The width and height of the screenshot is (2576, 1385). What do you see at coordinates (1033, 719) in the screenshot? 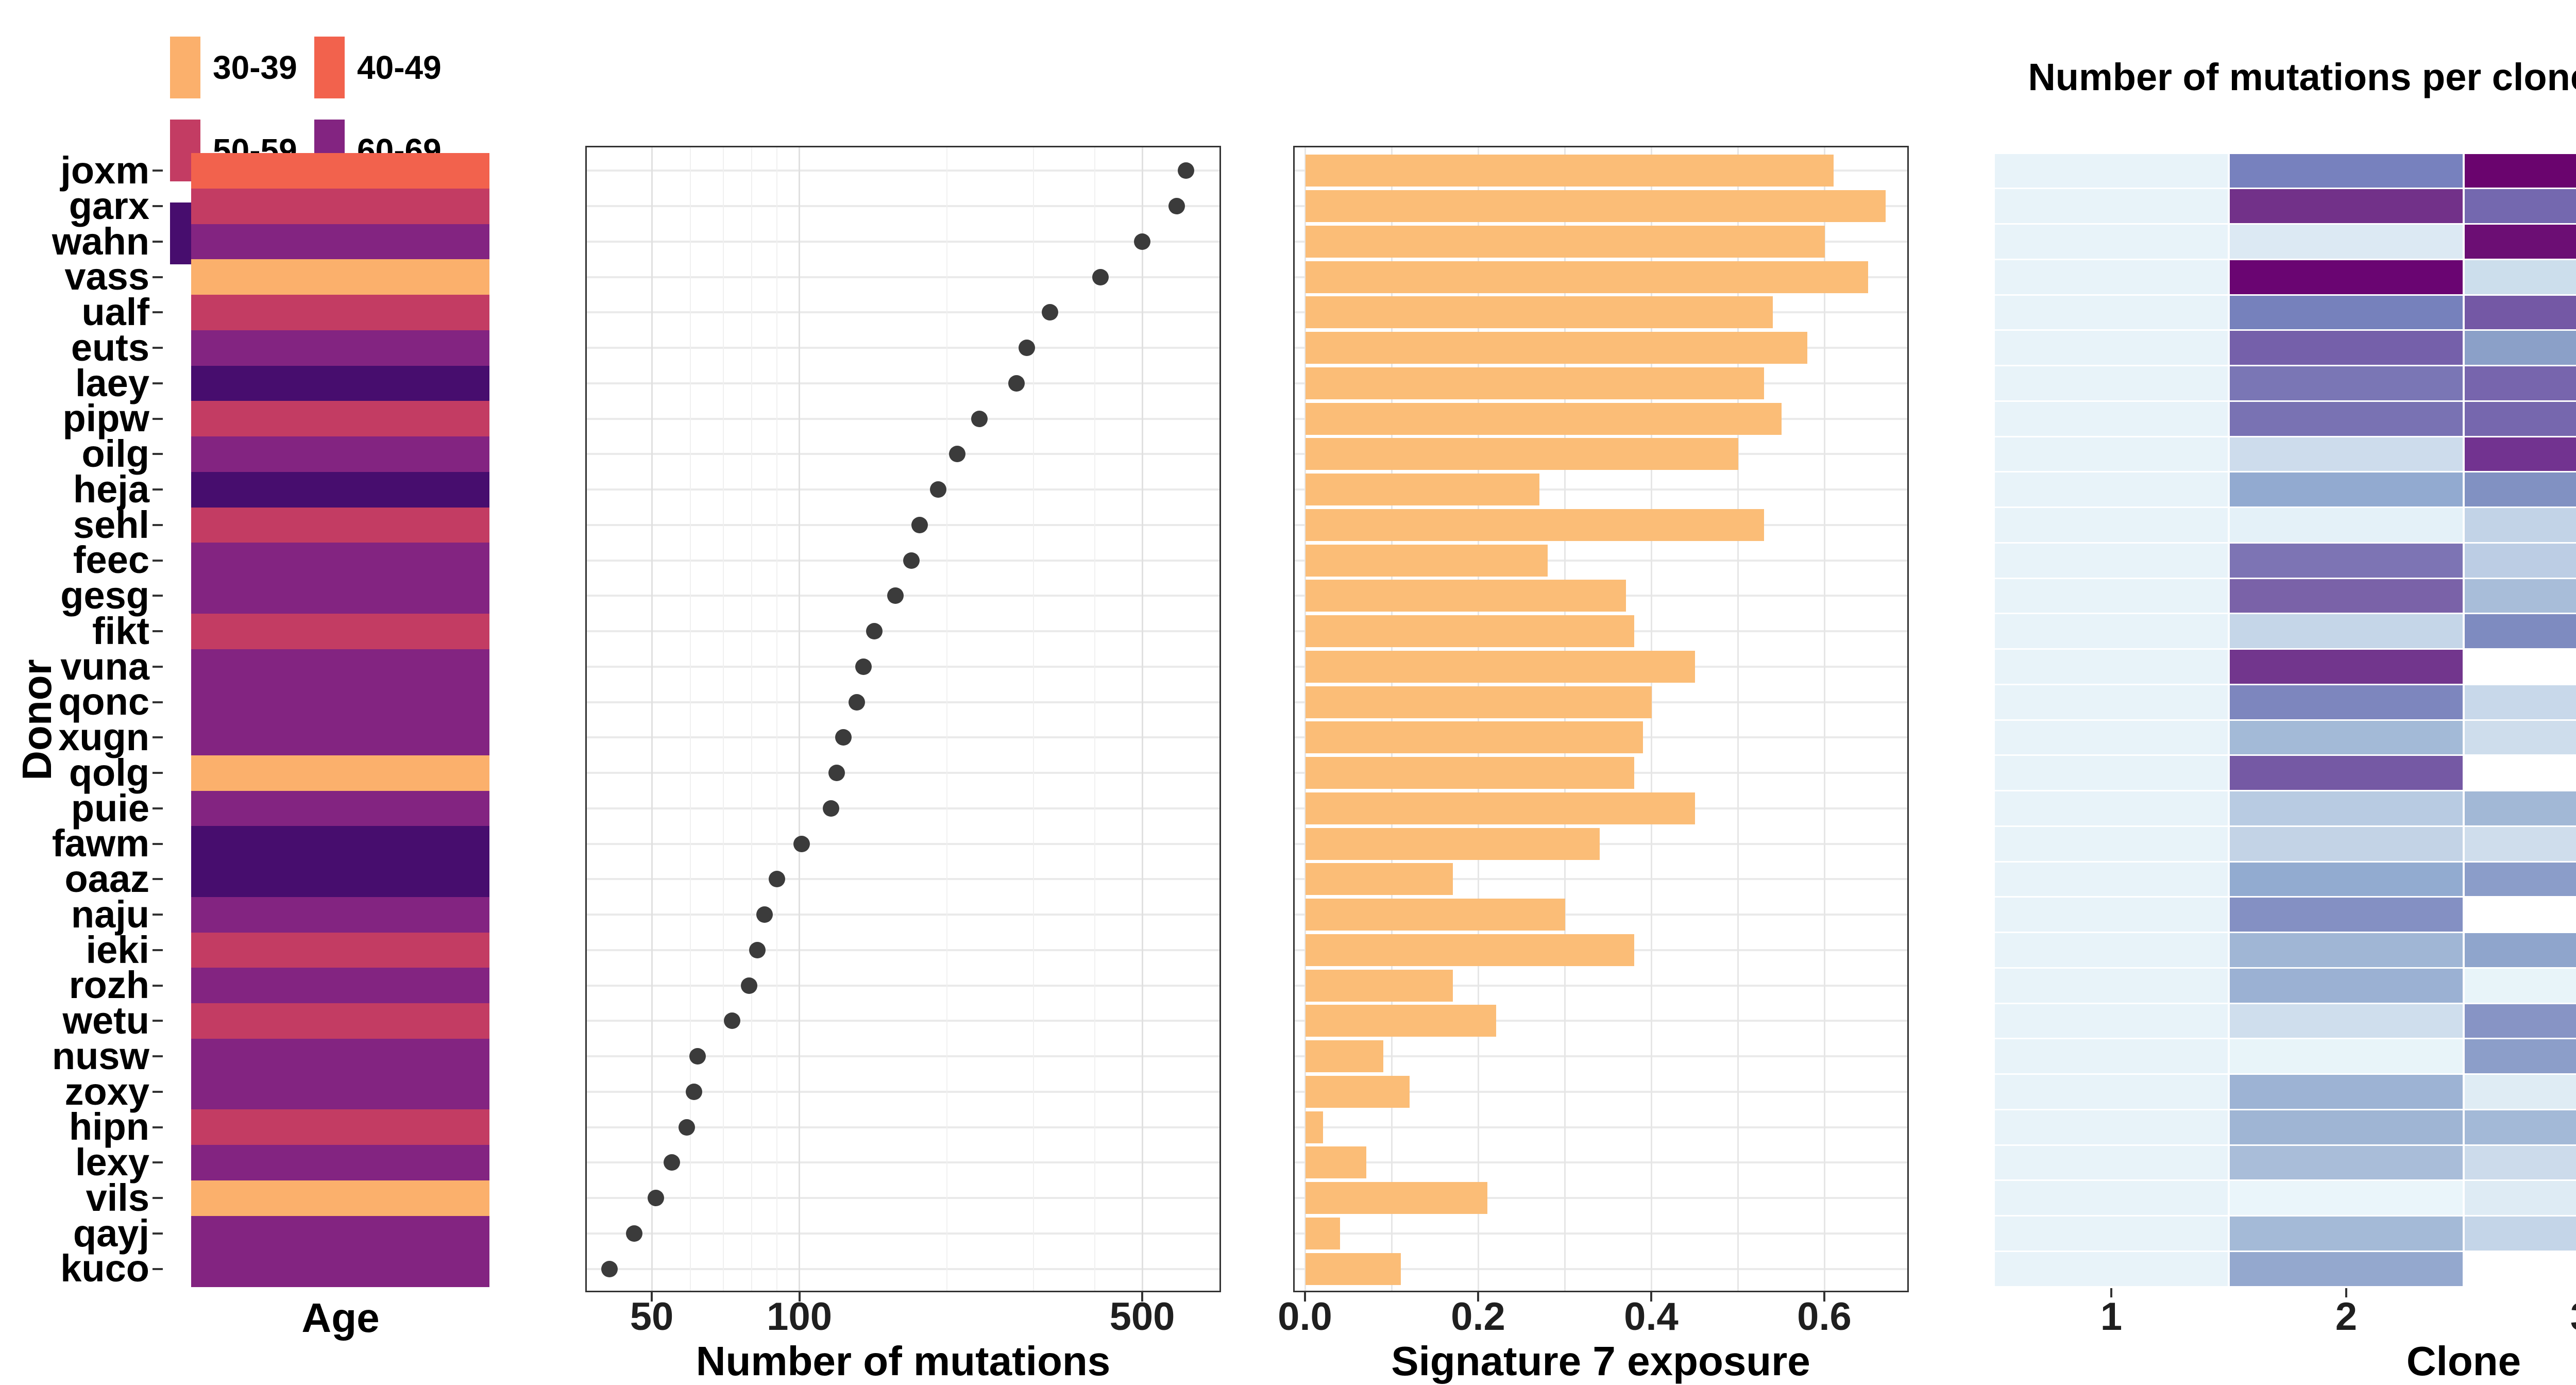
I see `minor-gridline` at bounding box center [1033, 719].